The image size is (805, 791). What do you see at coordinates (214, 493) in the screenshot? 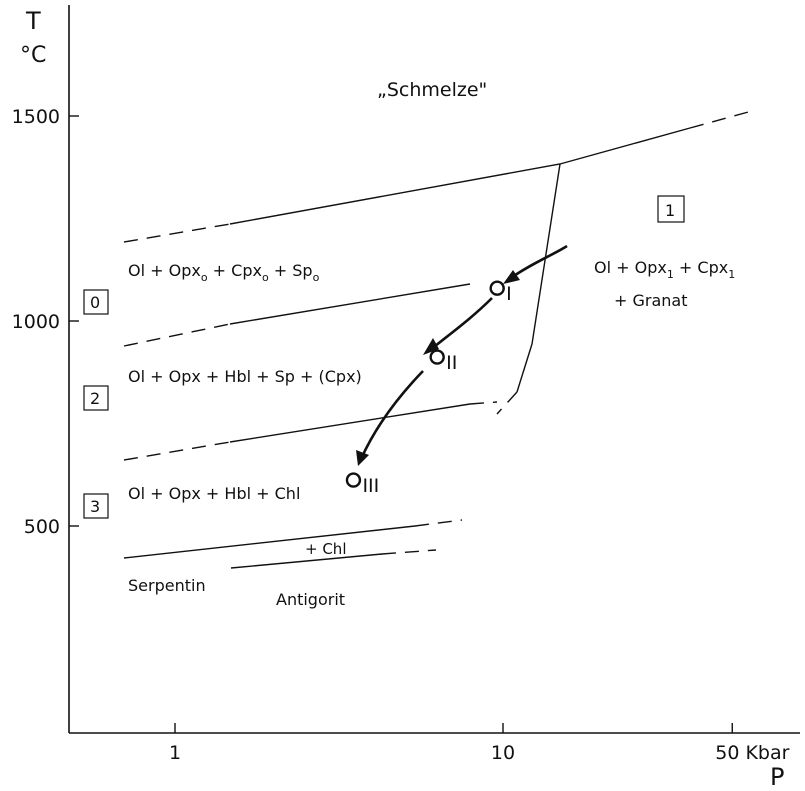
I see `field-3-assemblage: Ol + Opx + Hbl + Chl` at bounding box center [214, 493].